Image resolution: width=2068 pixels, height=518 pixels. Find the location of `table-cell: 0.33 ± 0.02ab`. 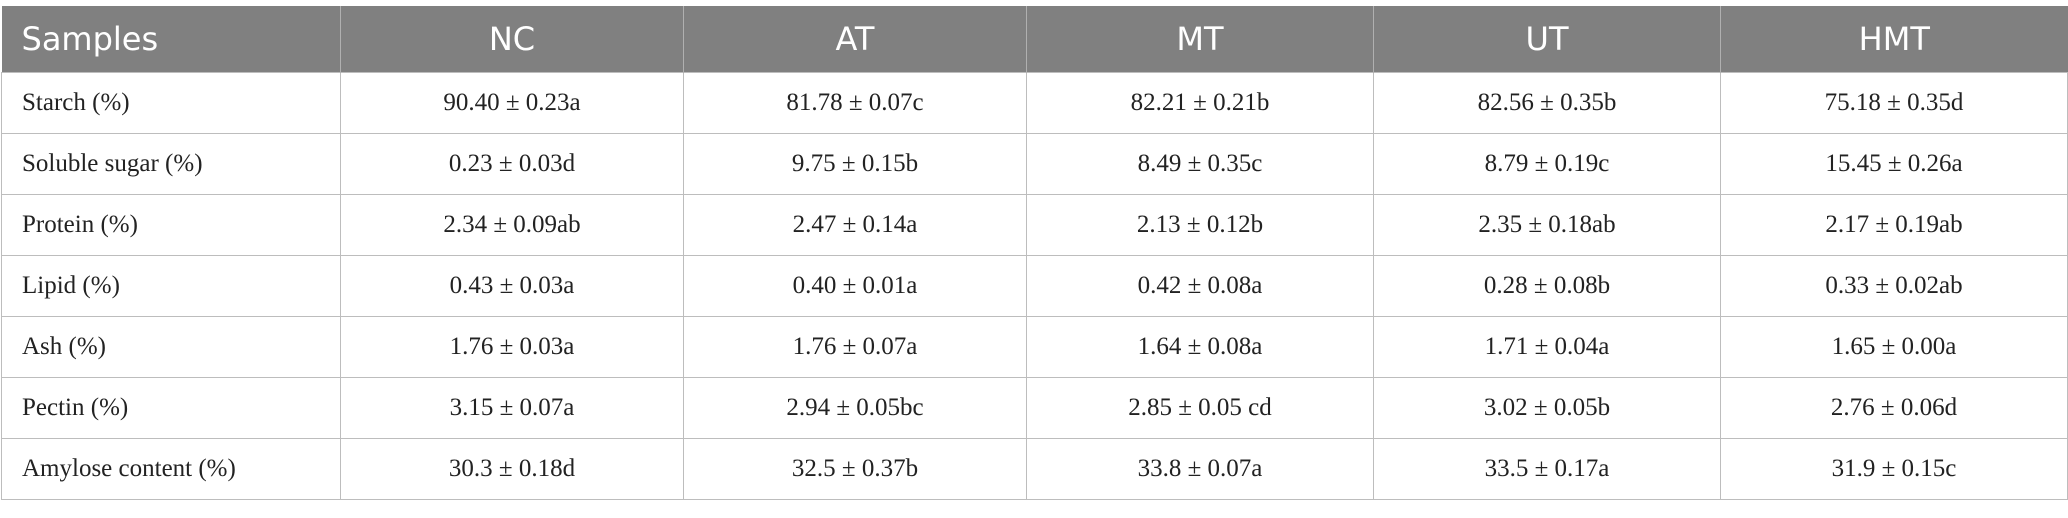

table-cell: 0.33 ± 0.02ab is located at coordinates (1894, 286).